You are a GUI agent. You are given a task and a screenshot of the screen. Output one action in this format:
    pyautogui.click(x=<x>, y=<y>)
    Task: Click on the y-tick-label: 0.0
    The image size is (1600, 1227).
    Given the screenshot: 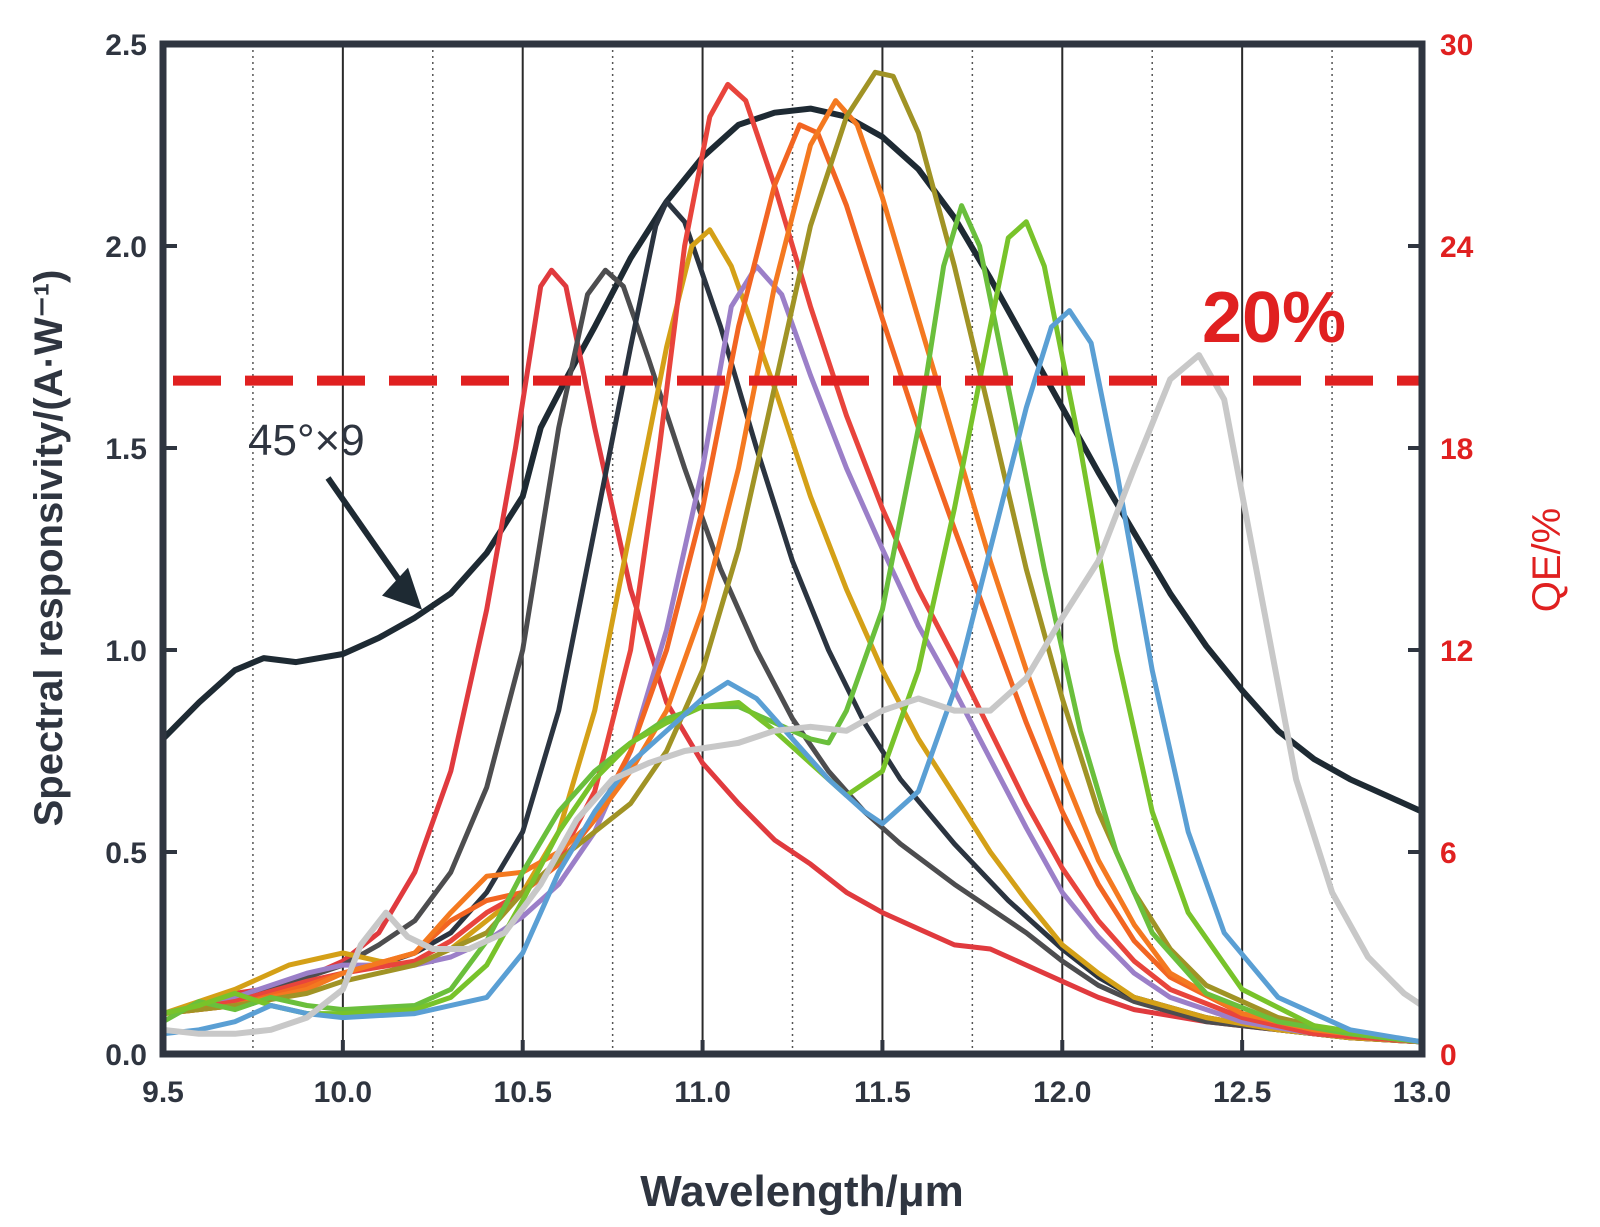 What is the action you would take?
    pyautogui.click(x=126, y=1055)
    